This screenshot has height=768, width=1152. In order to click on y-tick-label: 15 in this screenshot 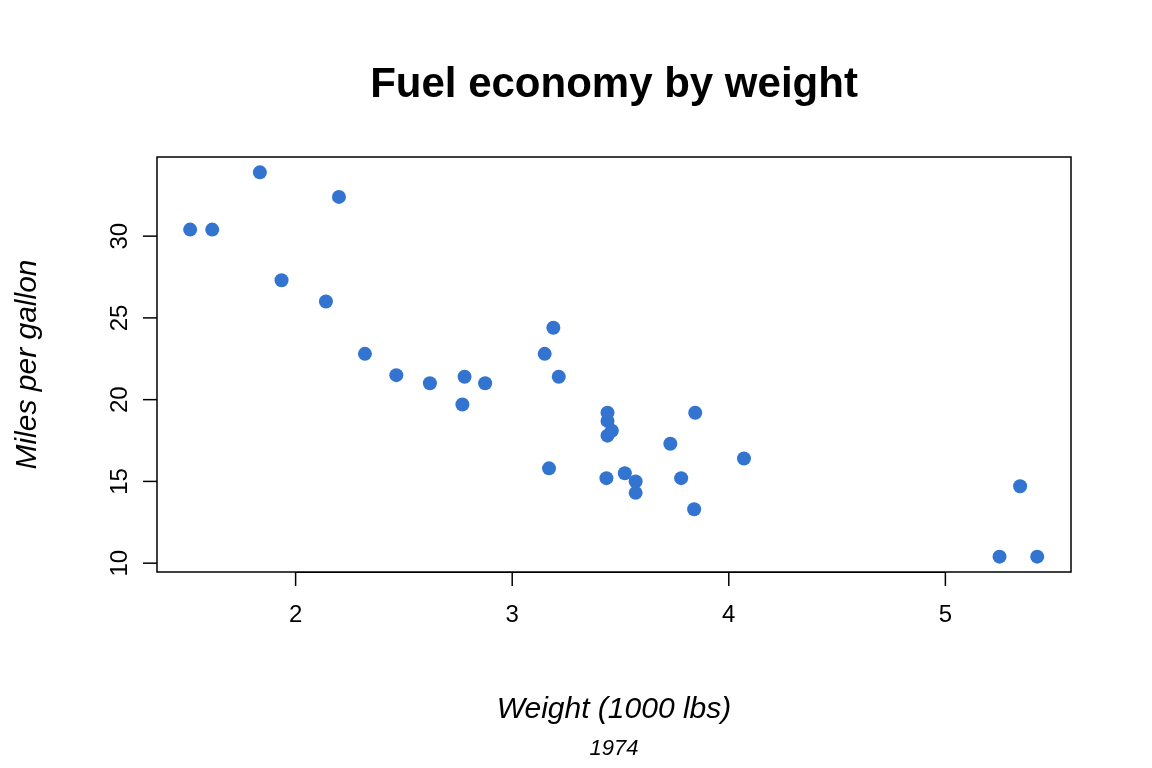, I will do `click(118, 481)`.